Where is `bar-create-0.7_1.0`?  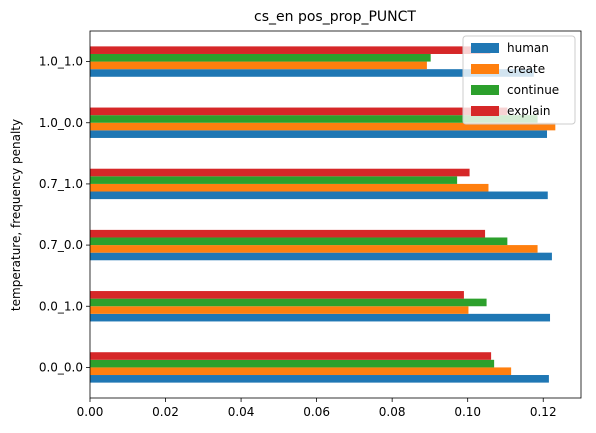
bar-create-0.7_1.0 is located at coordinates (289, 187).